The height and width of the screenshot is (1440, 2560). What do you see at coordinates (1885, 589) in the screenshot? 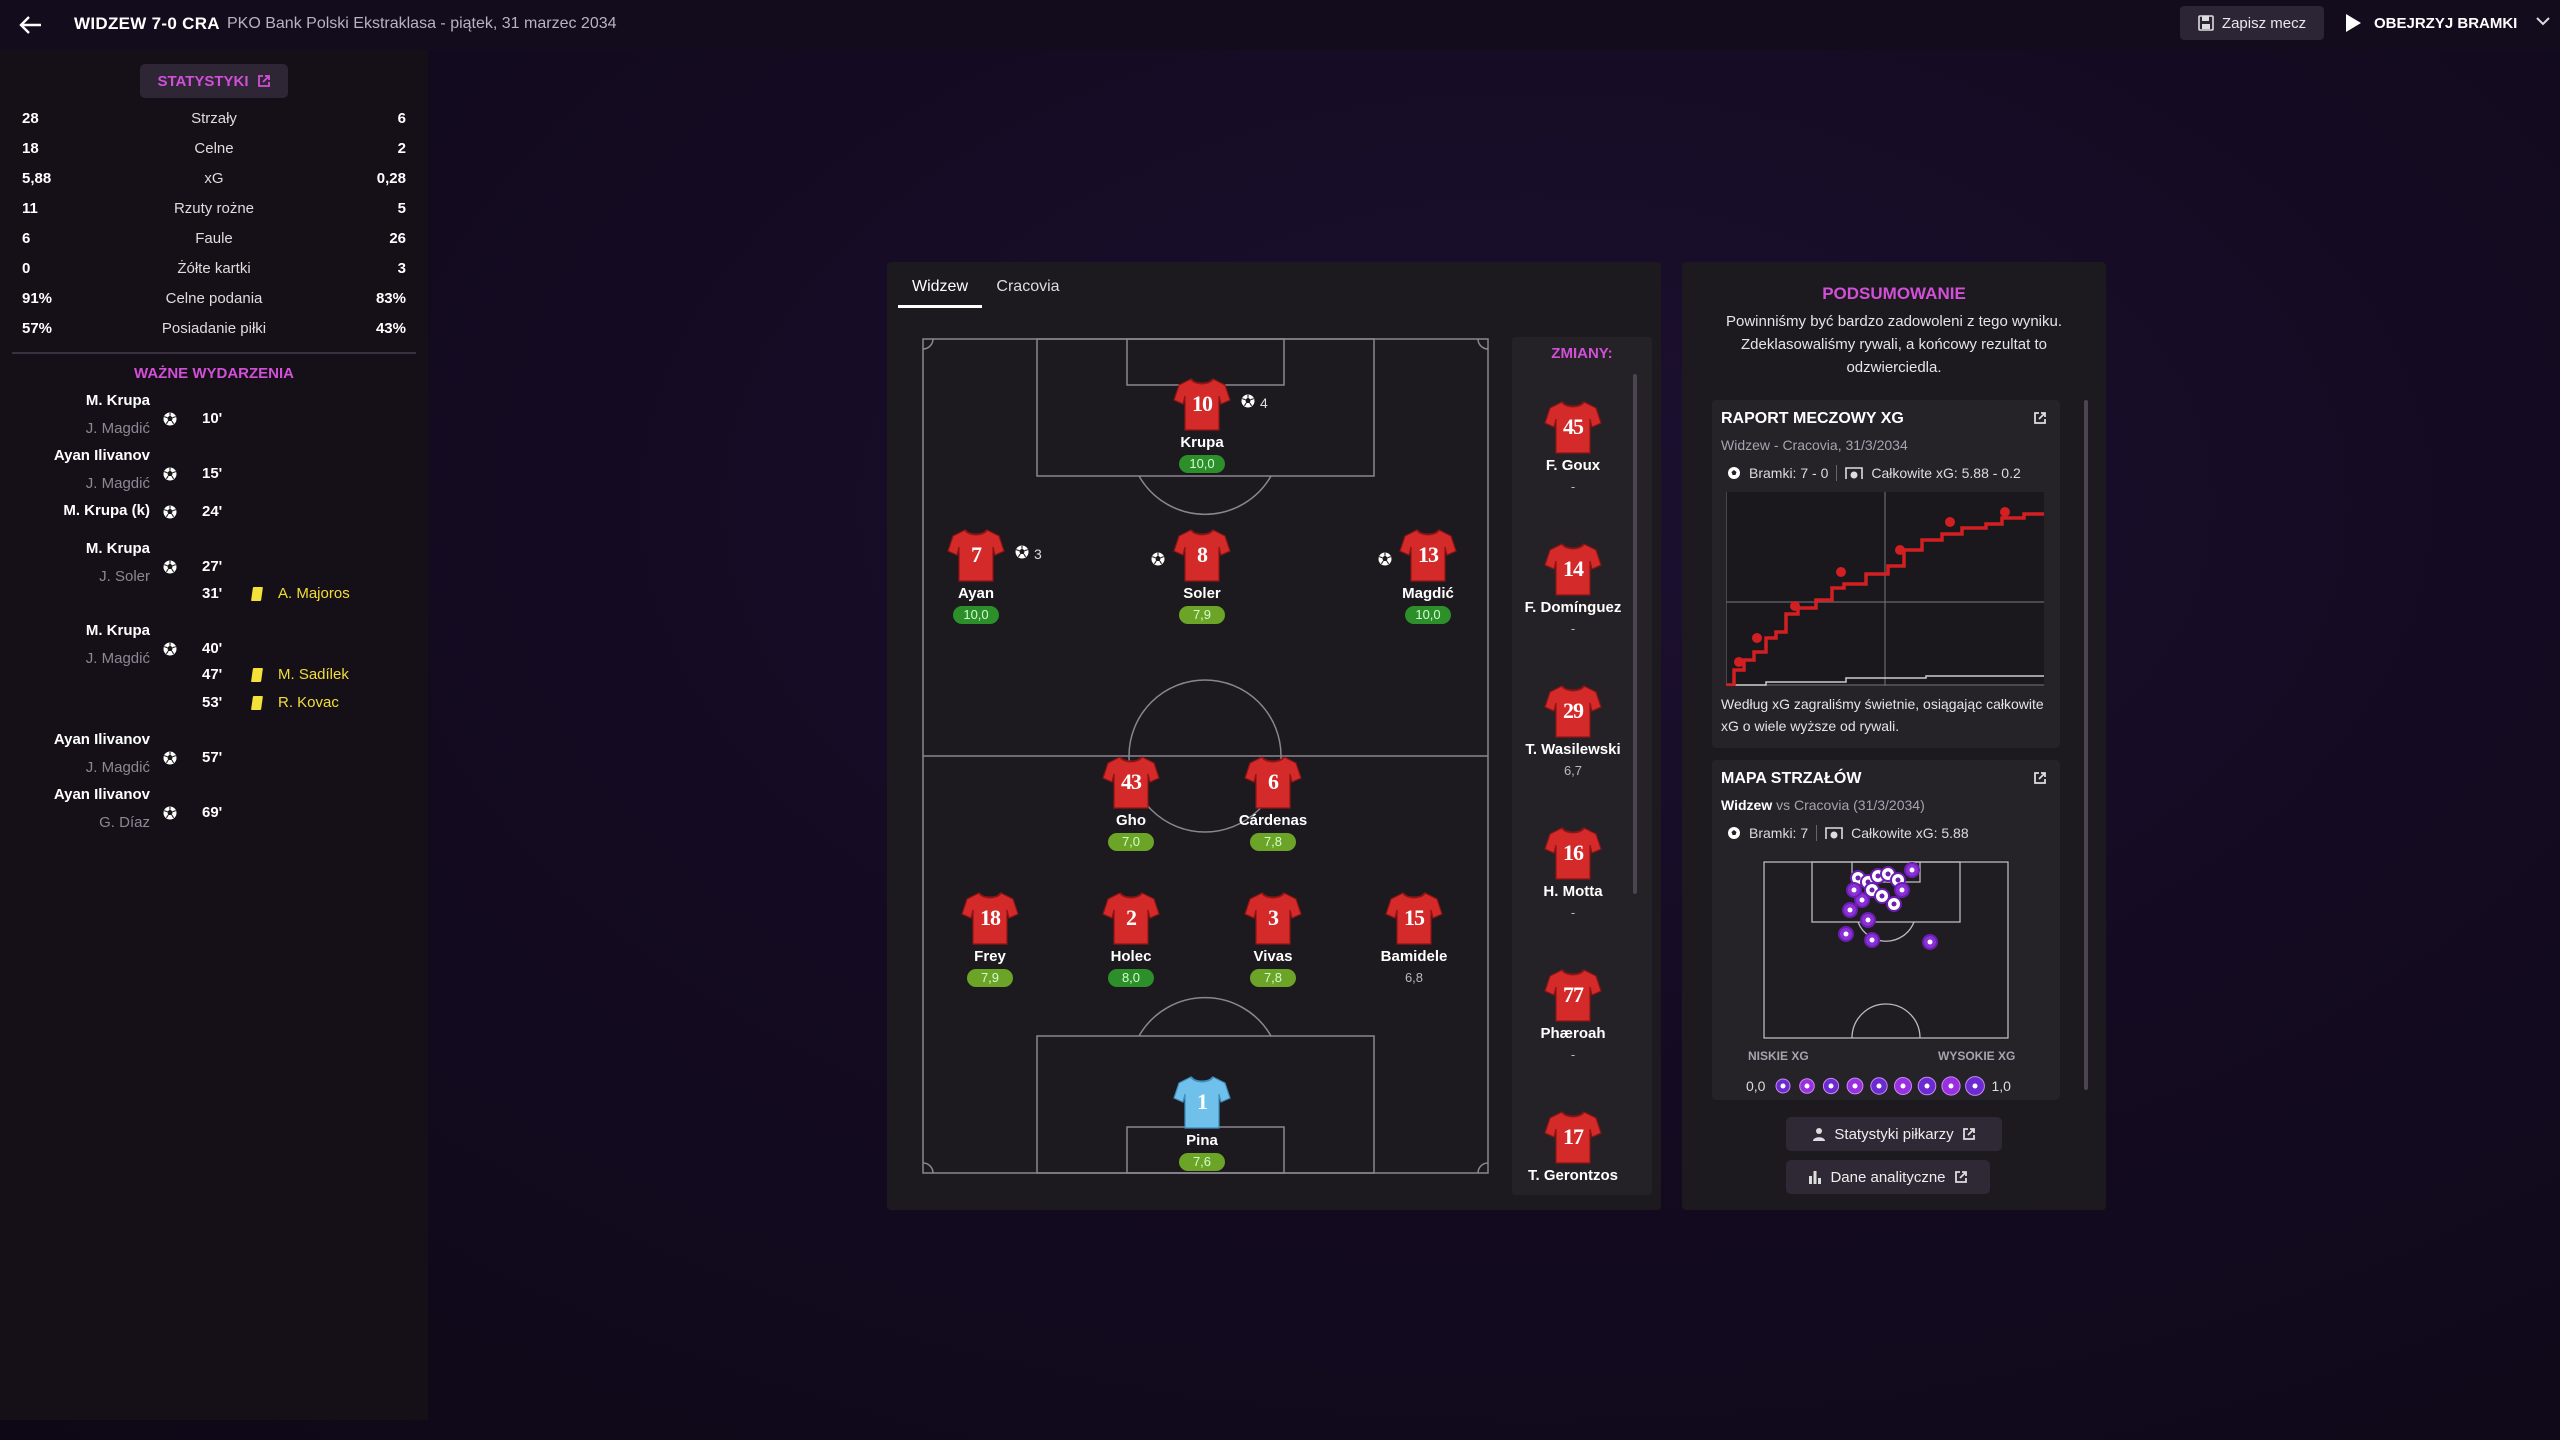
I see `xg-timeline-chart` at bounding box center [1885, 589].